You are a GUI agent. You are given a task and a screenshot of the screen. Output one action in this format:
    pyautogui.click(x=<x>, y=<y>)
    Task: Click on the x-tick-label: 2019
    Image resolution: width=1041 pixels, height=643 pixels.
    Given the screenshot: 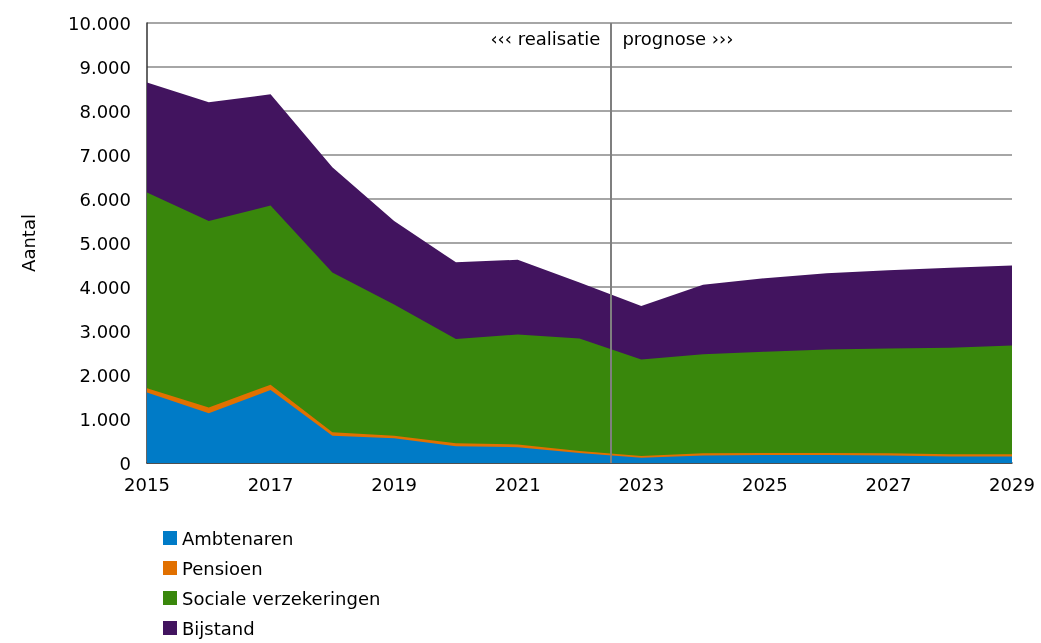 What is the action you would take?
    pyautogui.click(x=394, y=484)
    